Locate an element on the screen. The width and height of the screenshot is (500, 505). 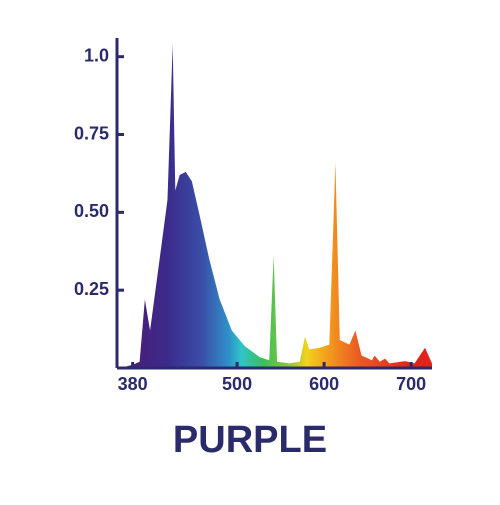
x-tick-label: 600 is located at coordinates (324, 384).